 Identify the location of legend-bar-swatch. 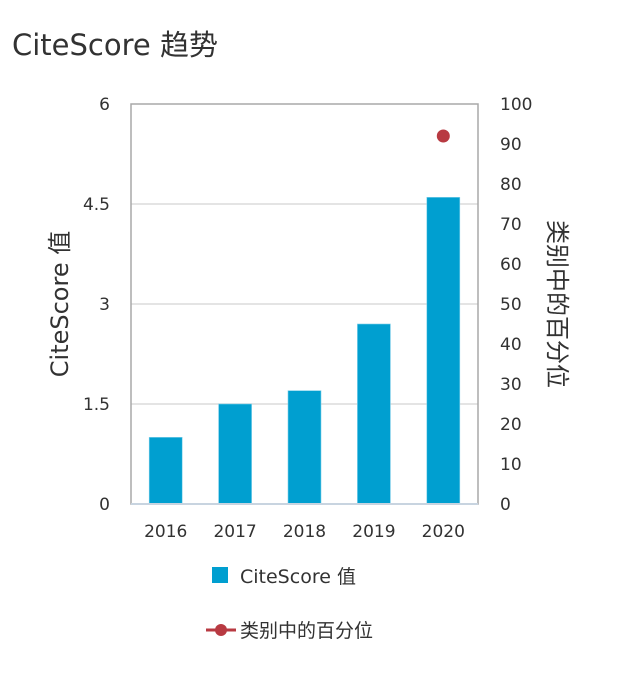
(220, 575).